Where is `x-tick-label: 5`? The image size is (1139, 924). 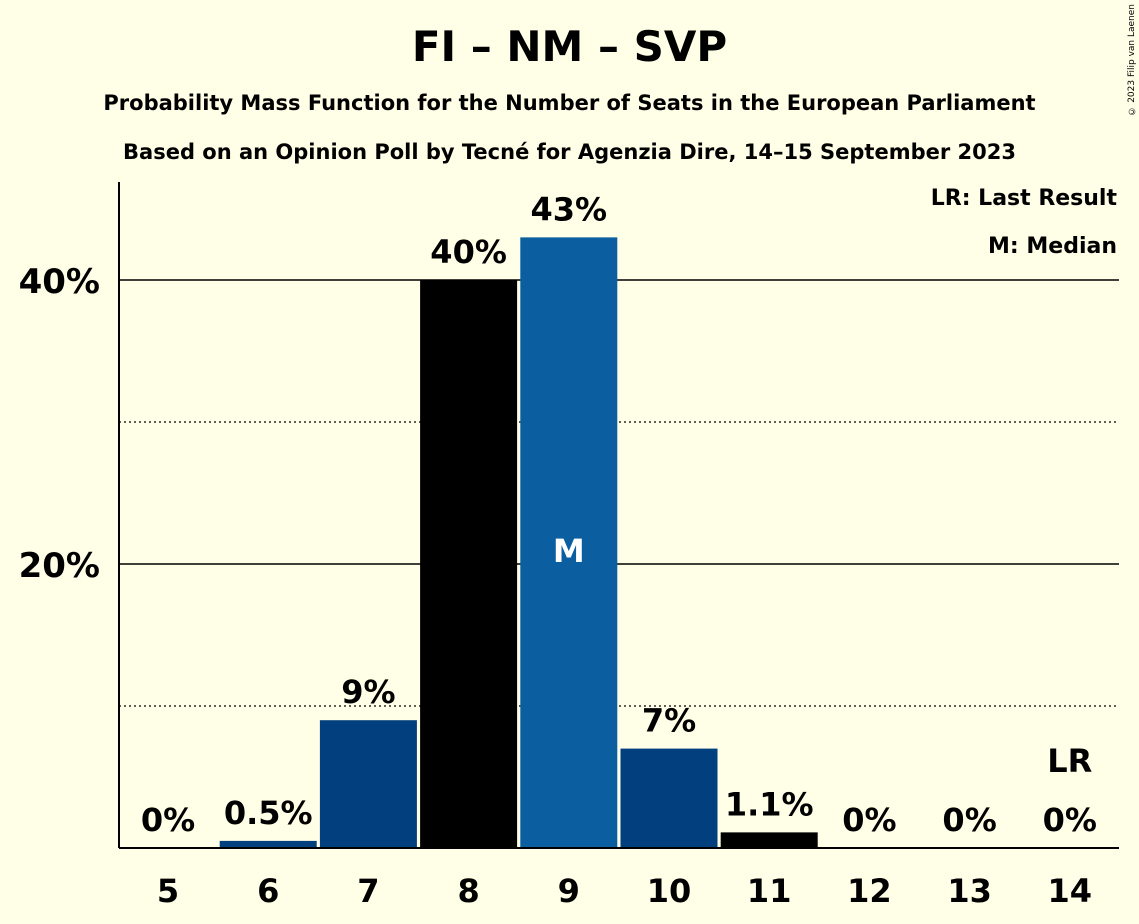 x-tick-label: 5 is located at coordinates (168, 891).